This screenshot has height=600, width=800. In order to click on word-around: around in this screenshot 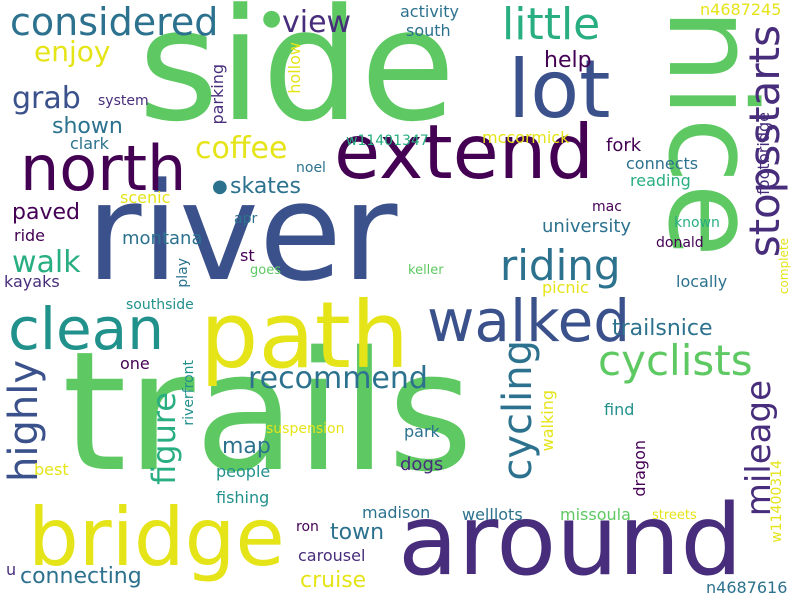, I will do `click(570, 541)`.